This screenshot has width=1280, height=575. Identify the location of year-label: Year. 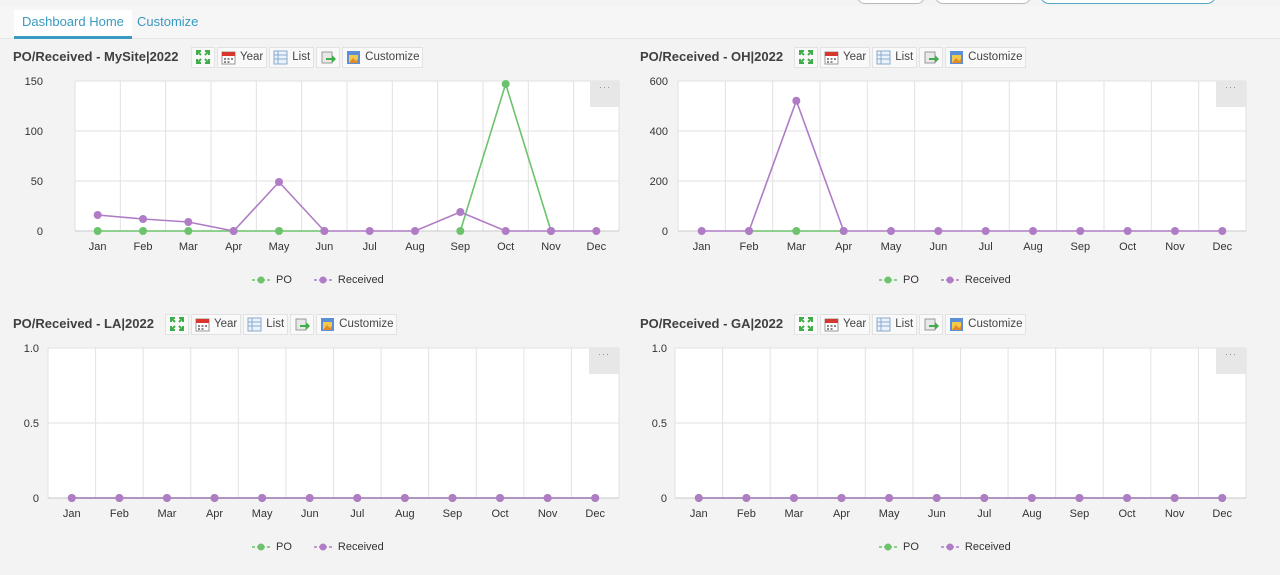
(855, 324).